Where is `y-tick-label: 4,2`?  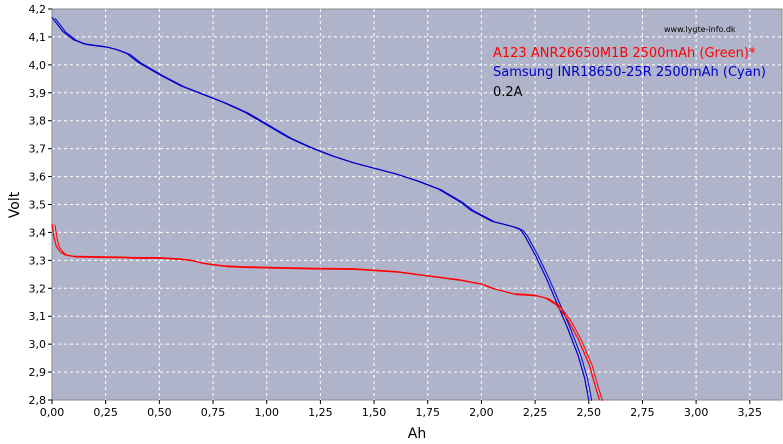 y-tick-label: 4,2 is located at coordinates (38, 9).